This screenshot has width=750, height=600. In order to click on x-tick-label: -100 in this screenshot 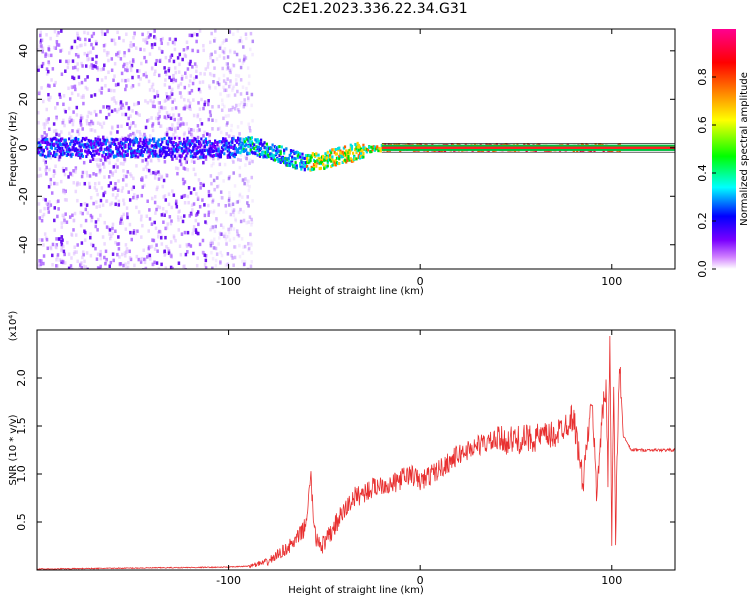, I will do `click(228, 580)`.